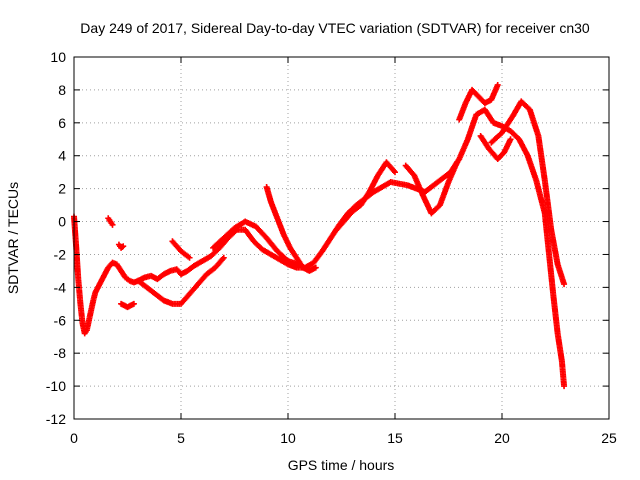 Image resolution: width=640 pixels, height=480 pixels. I want to click on y-tick-label: -10, so click(56, 386).